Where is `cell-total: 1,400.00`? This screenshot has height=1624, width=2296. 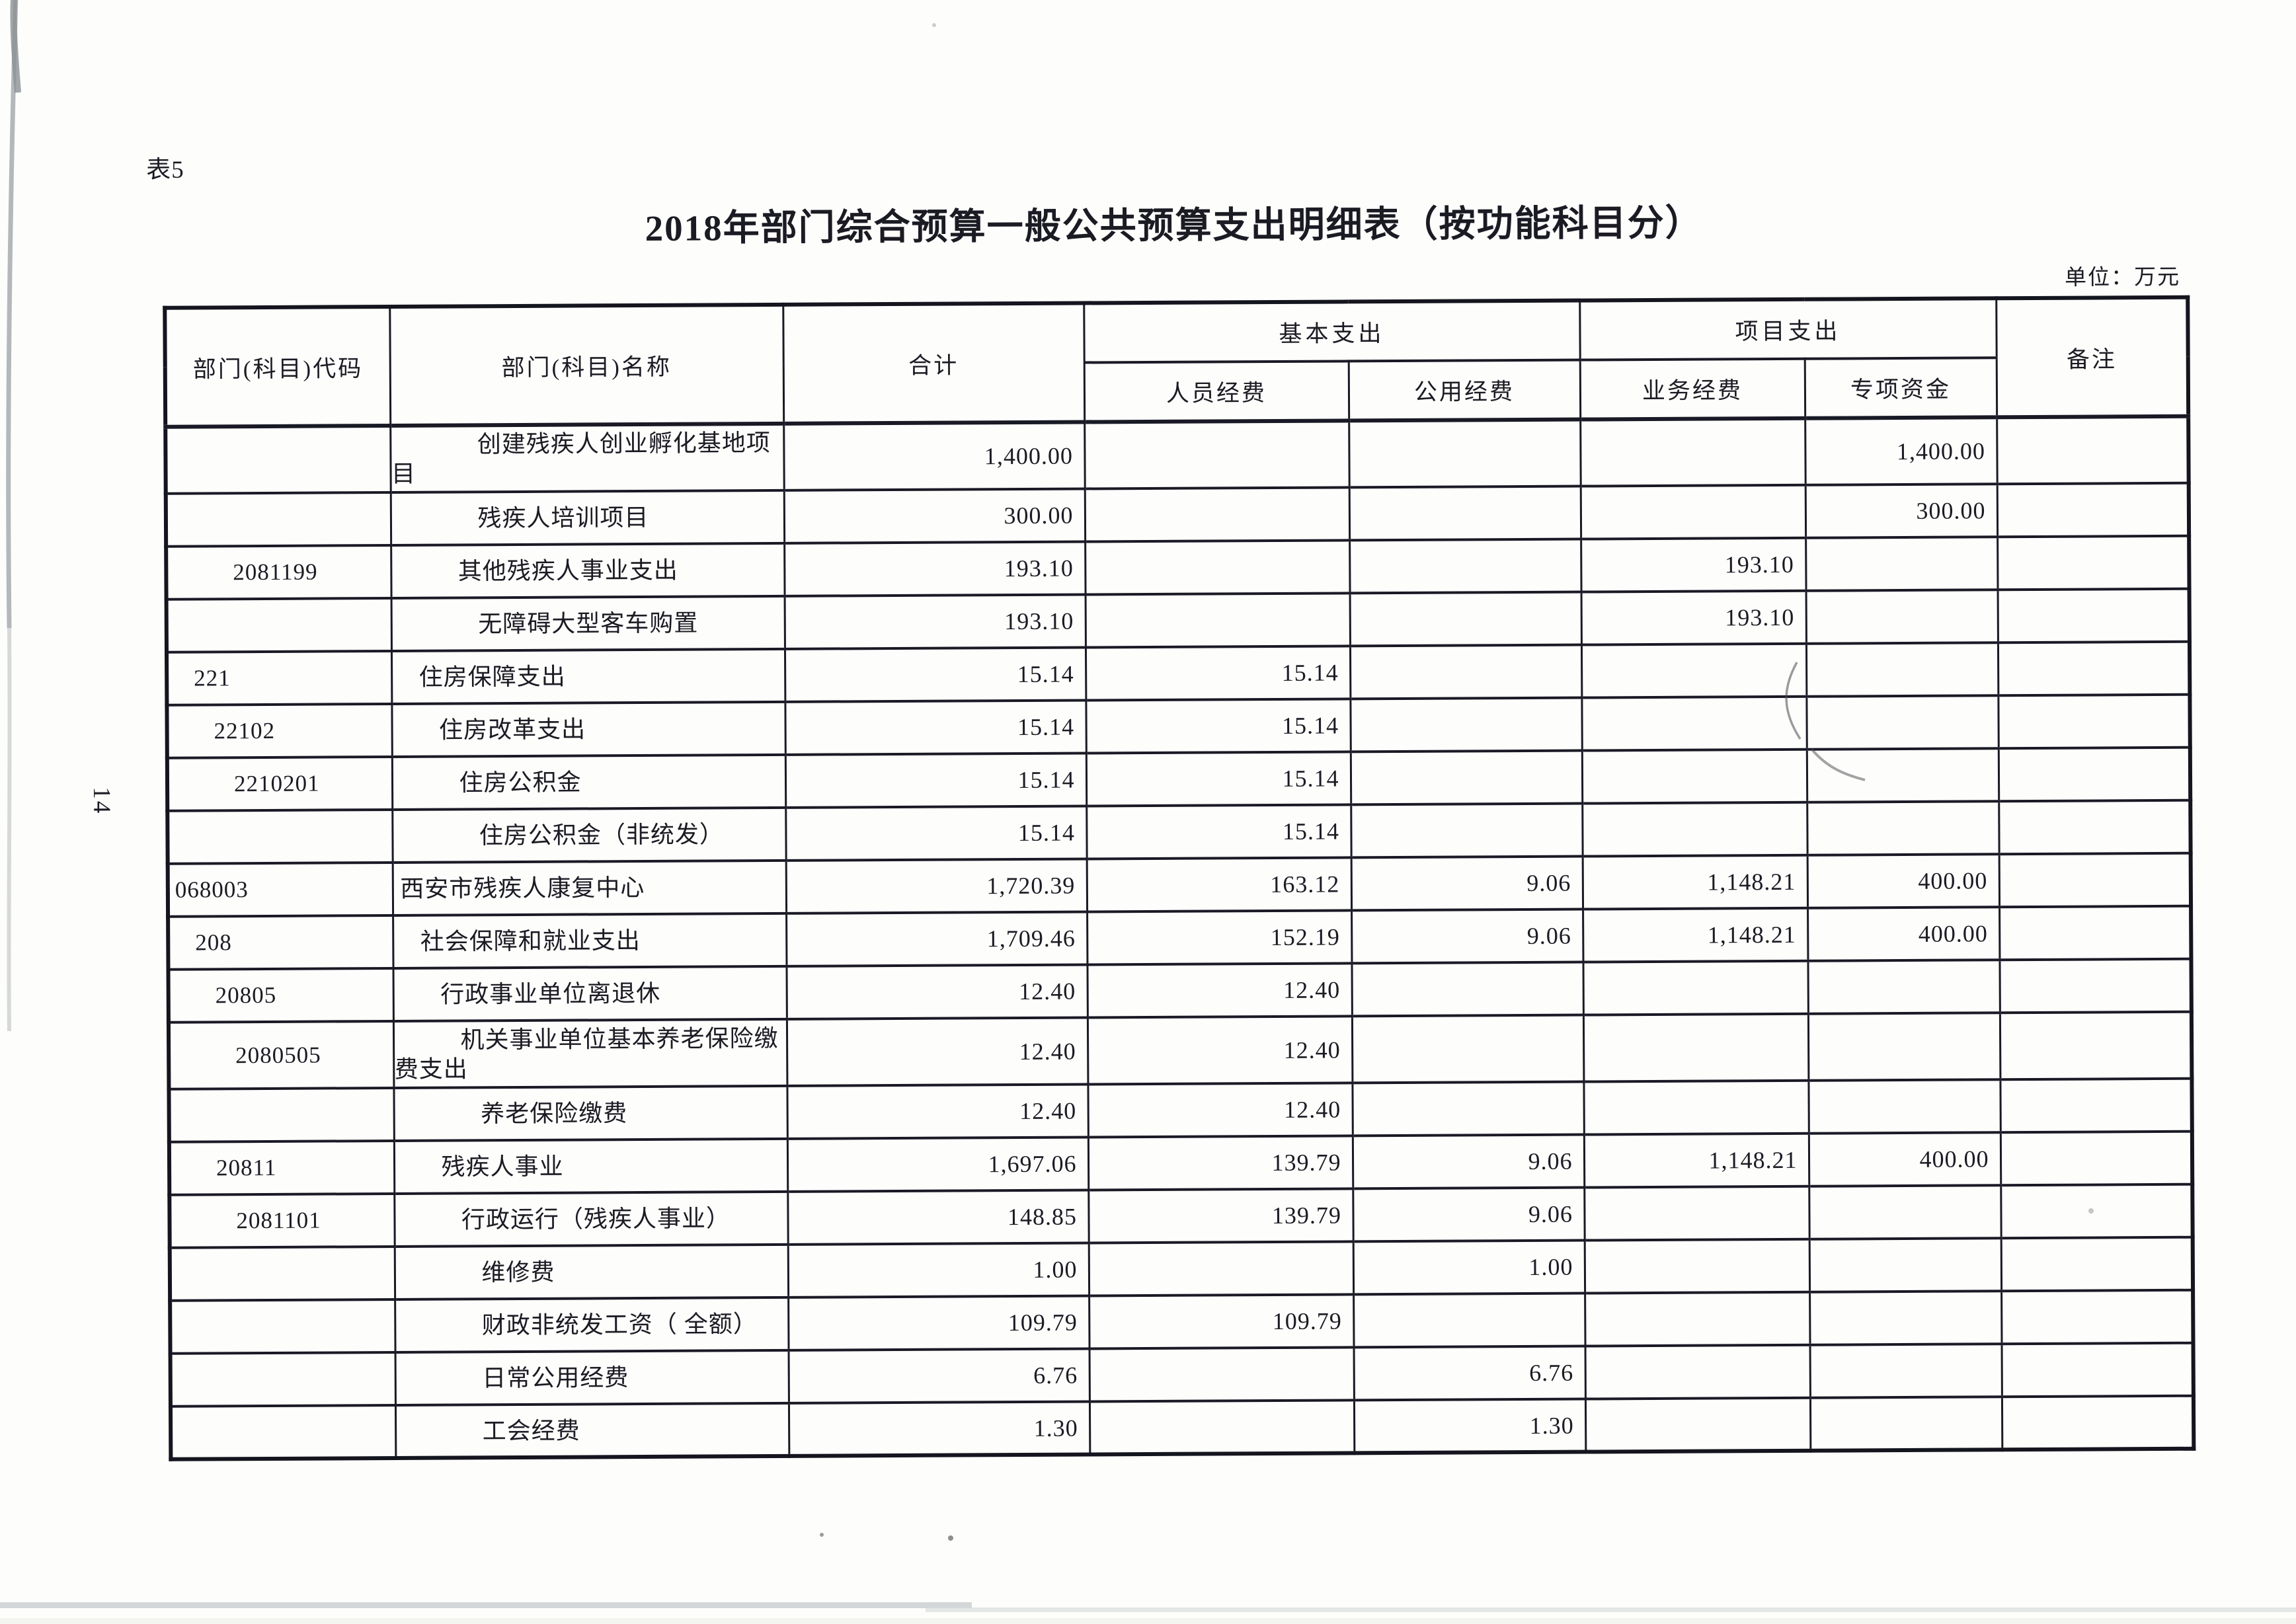 cell-total: 1,400.00 is located at coordinates (934, 456).